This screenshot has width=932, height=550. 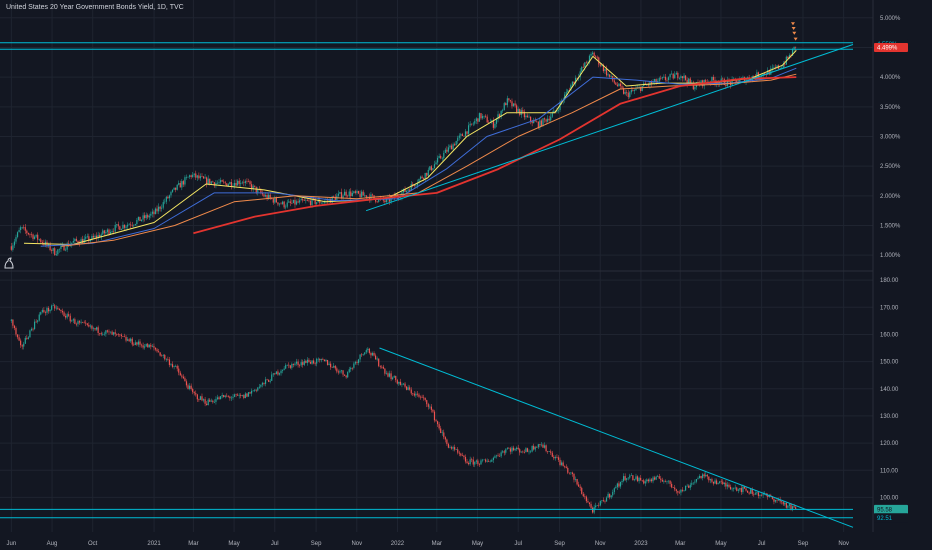 I want to click on x-tick-label: 2021, so click(x=154, y=544).